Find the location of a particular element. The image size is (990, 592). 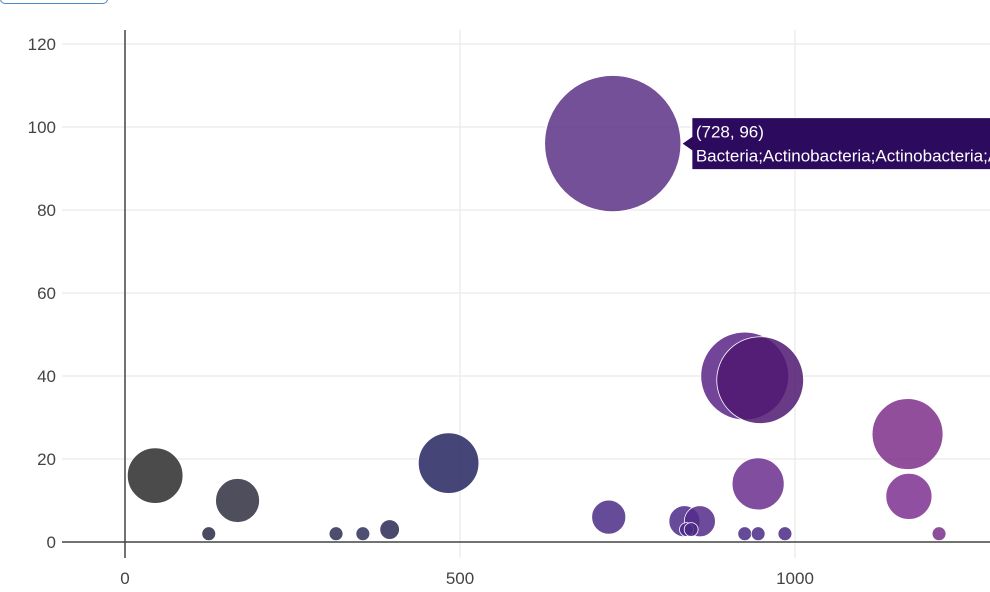

x-tick-label: 1000 is located at coordinates (795, 578).